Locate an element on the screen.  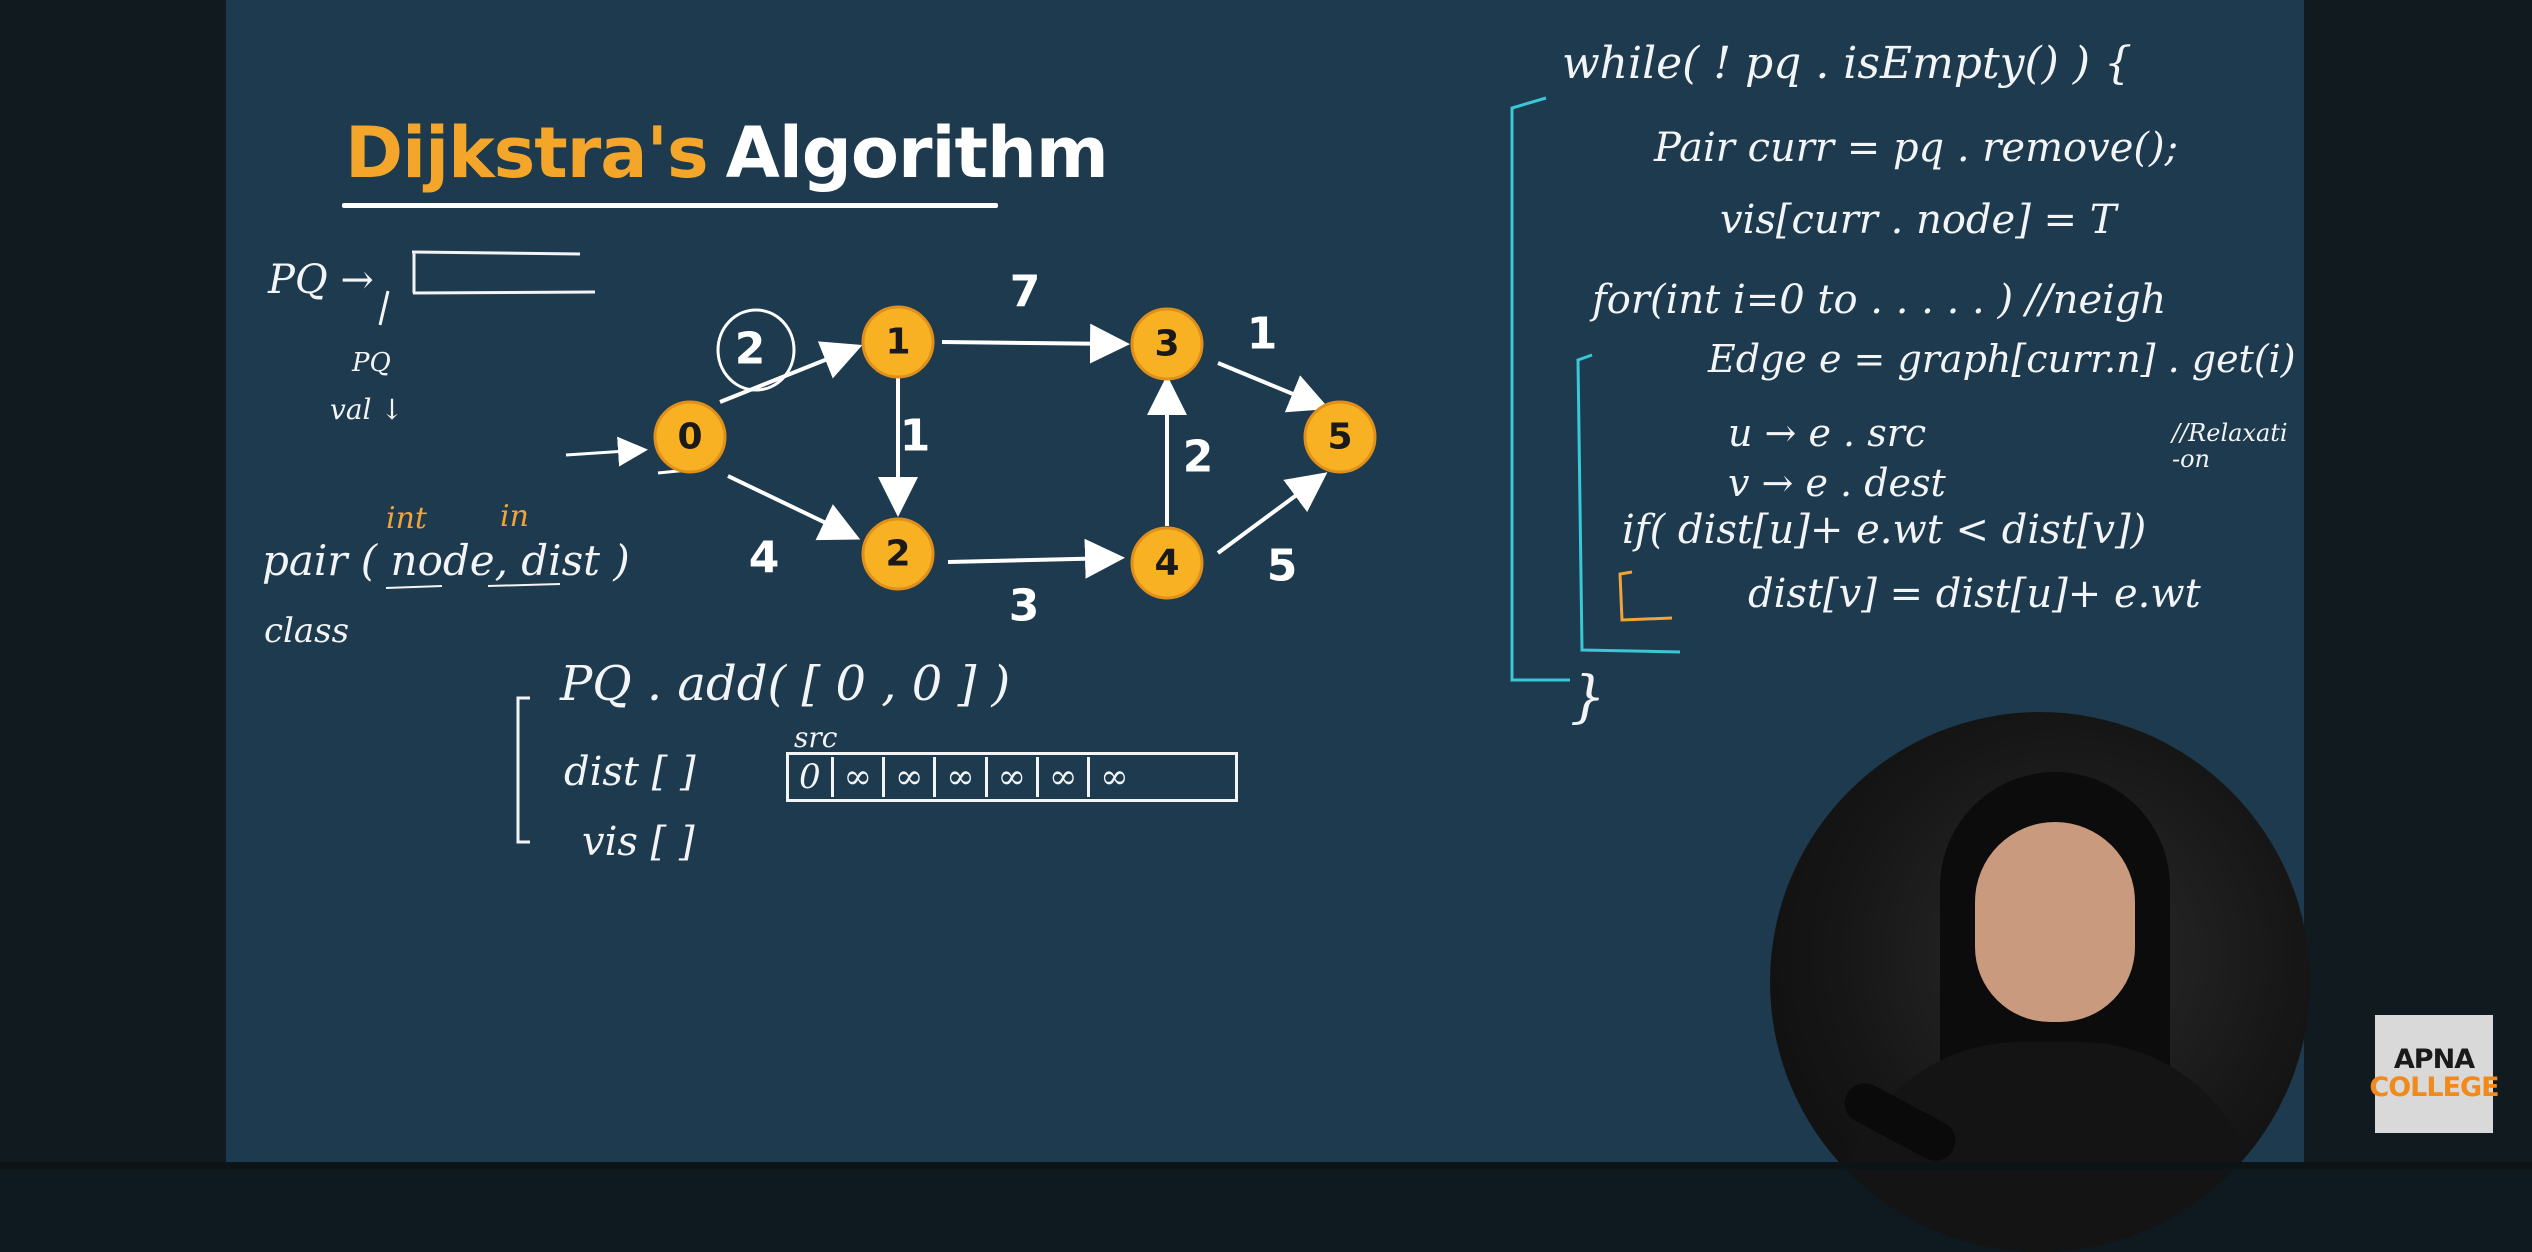
code-line-while: while( ! pq . isEmpty() ) { is located at coordinates (1847, 63).